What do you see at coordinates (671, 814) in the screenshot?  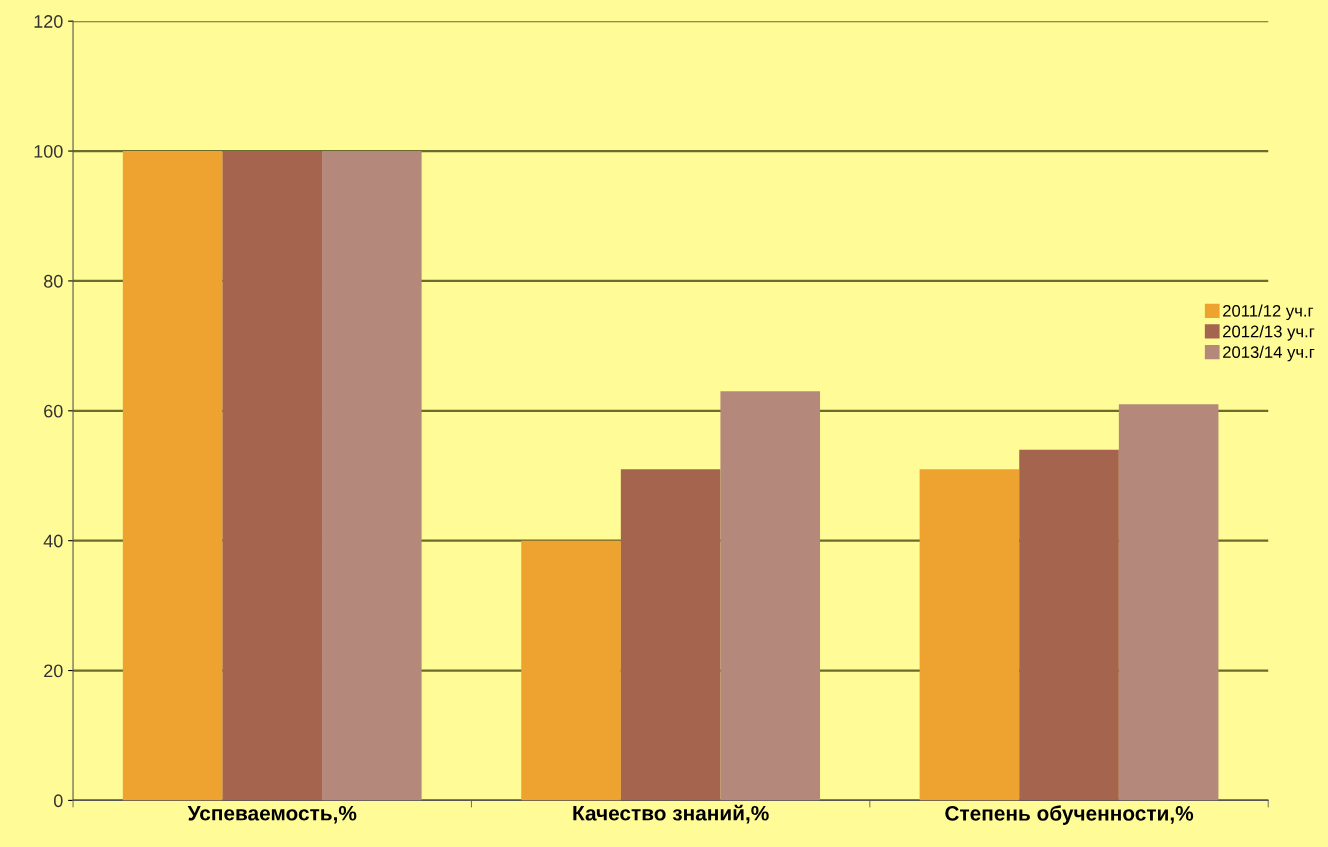 I see `x-tick-label: Качество знаний,%` at bounding box center [671, 814].